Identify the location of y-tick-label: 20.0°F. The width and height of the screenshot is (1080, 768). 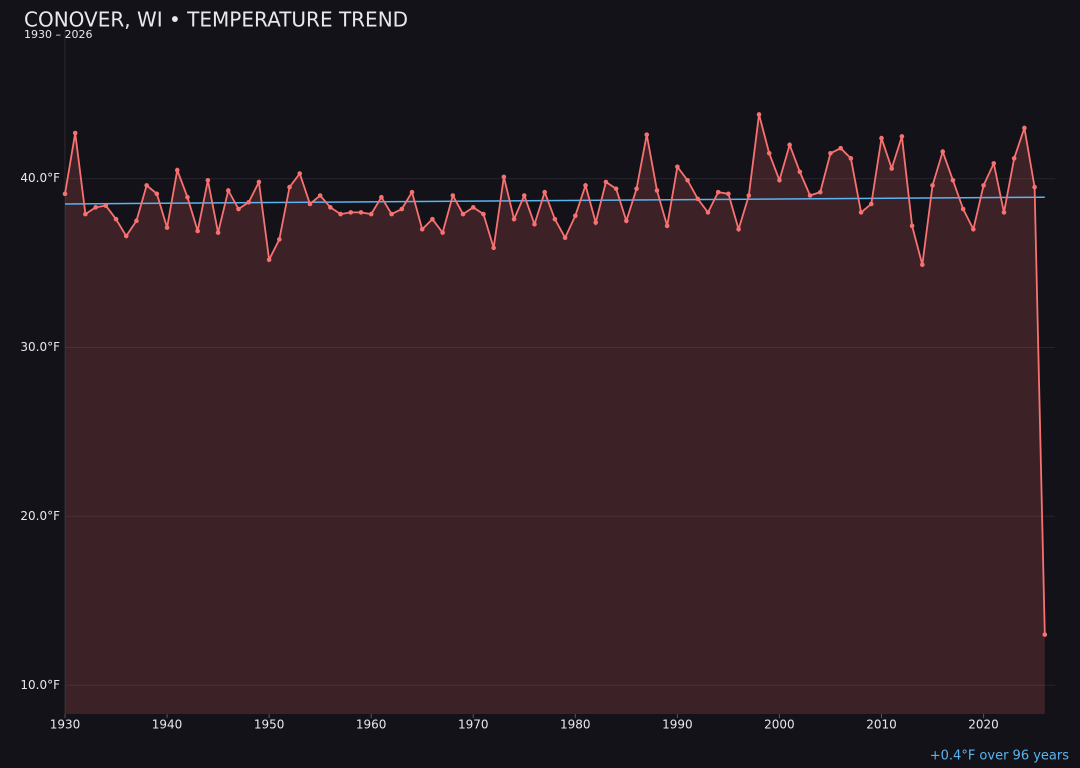
(40, 516).